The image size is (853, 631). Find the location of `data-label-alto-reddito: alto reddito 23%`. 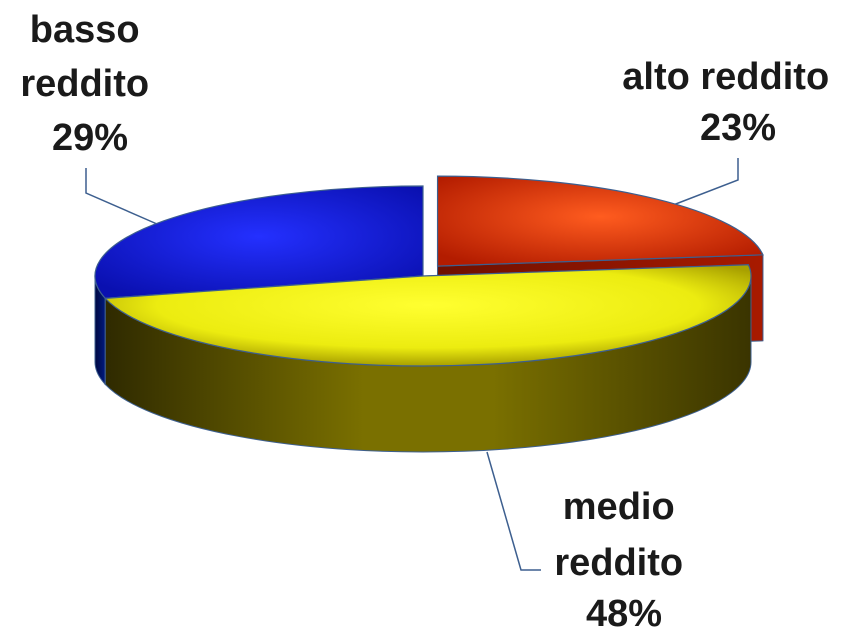

data-label-alto-reddito: alto reddito 23% is located at coordinates (730, 102).